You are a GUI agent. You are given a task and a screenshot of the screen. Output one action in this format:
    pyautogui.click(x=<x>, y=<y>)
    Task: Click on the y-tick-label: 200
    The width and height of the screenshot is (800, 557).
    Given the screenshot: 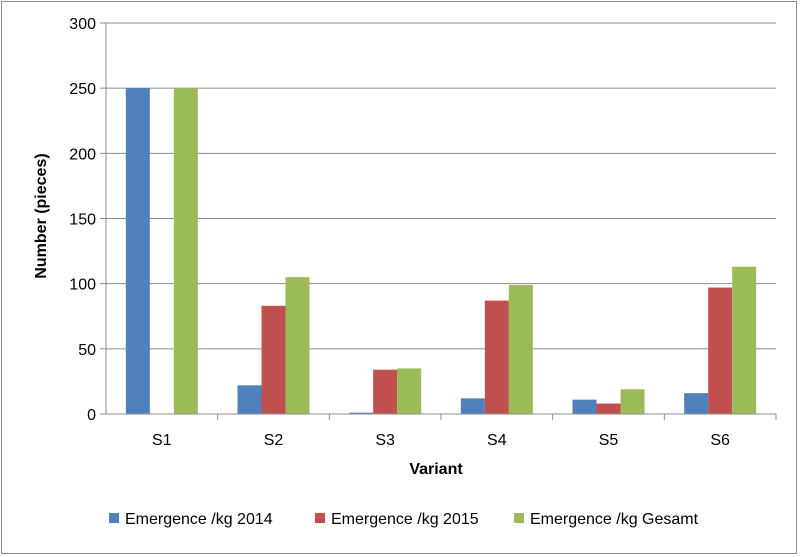 What is the action you would take?
    pyautogui.click(x=82, y=154)
    